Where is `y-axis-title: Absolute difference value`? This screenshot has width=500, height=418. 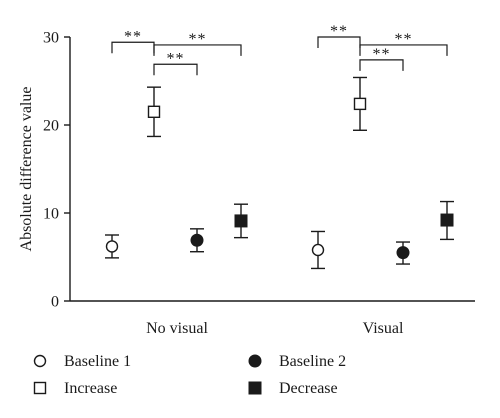 y-axis-title: Absolute difference value is located at coordinates (26, 169).